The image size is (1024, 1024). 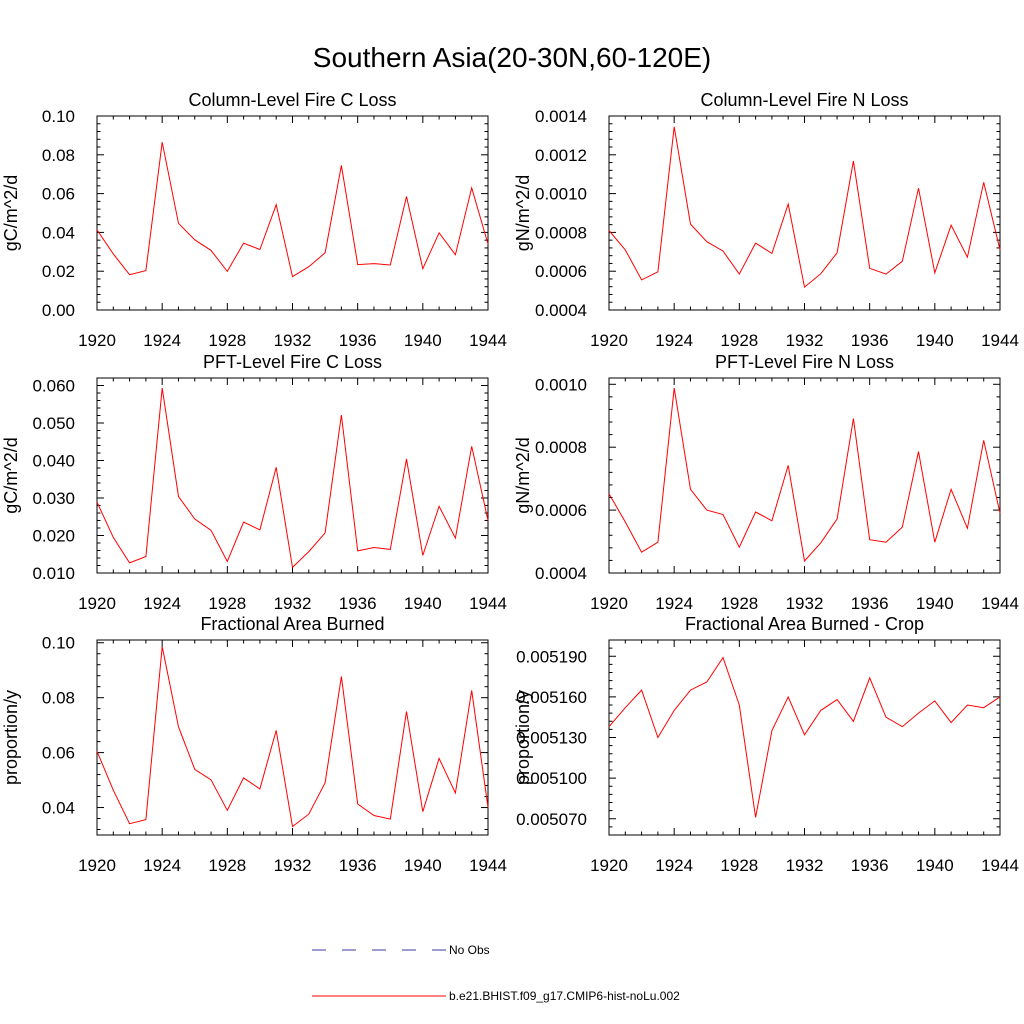 I want to click on y-tick-label: 0.020, so click(x=53, y=536).